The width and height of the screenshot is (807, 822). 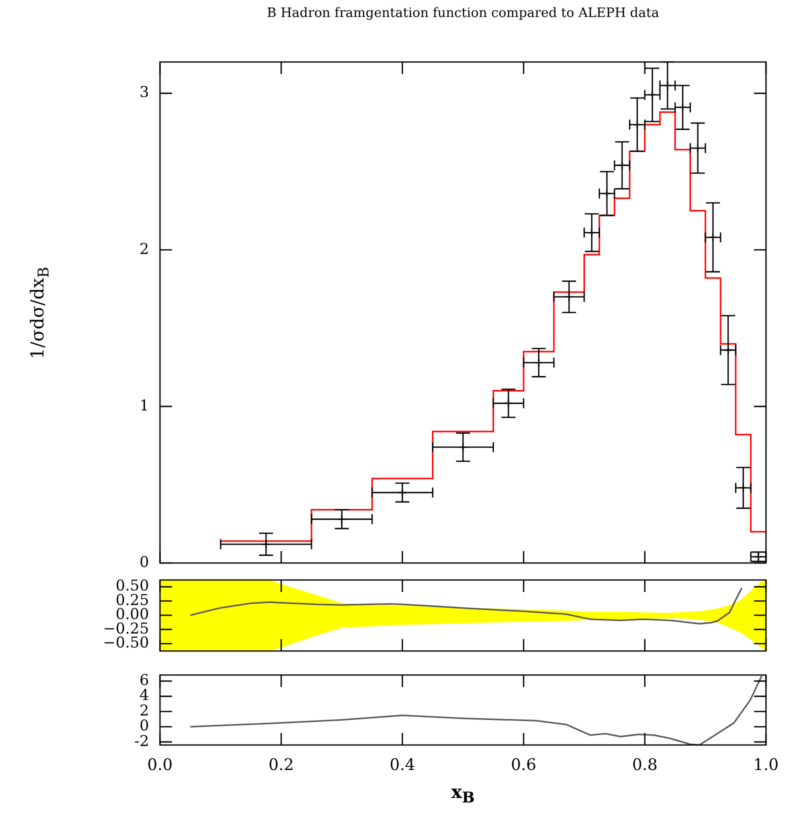 I want to click on y-tick-label: 1, so click(x=144, y=405).